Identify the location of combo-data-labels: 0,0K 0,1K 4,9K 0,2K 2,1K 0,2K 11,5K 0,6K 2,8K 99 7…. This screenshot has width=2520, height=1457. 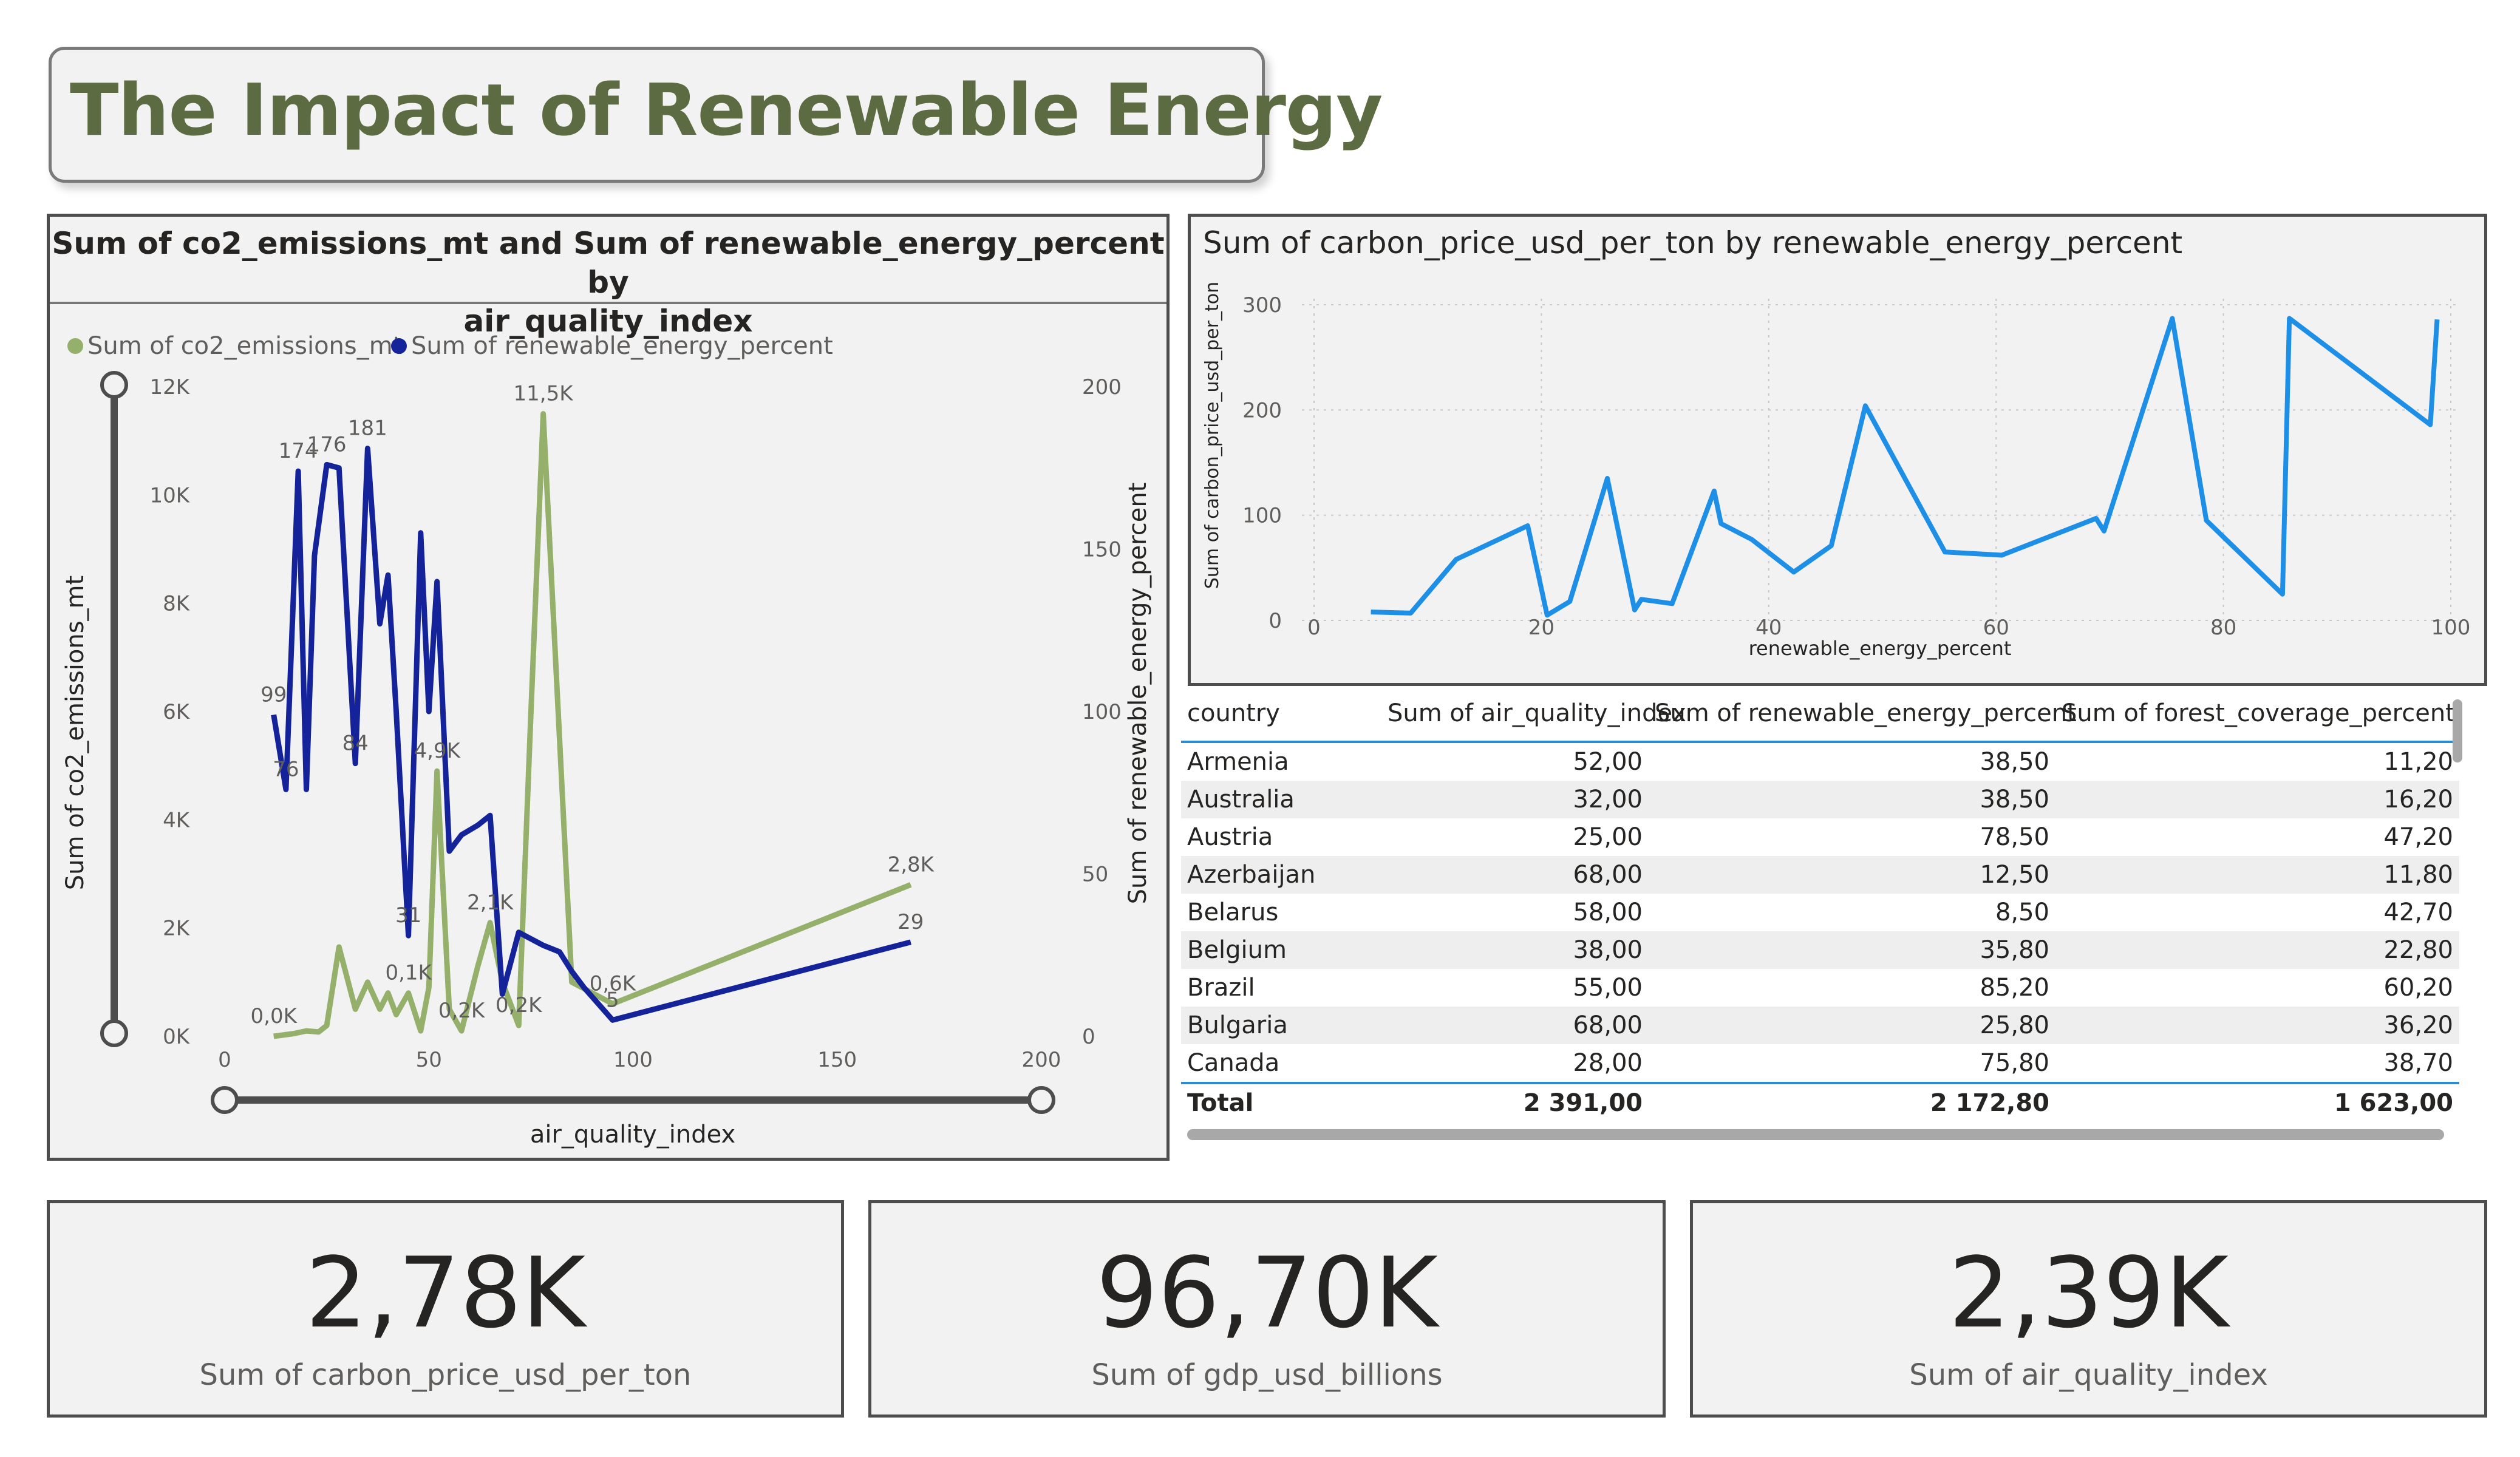
(593, 705).